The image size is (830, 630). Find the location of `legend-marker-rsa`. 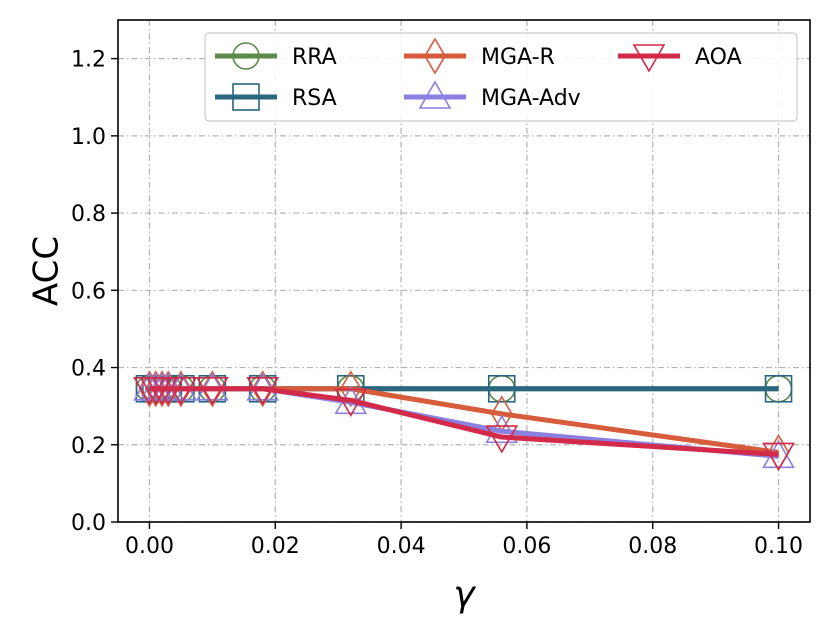

legend-marker-rsa is located at coordinates (246, 97).